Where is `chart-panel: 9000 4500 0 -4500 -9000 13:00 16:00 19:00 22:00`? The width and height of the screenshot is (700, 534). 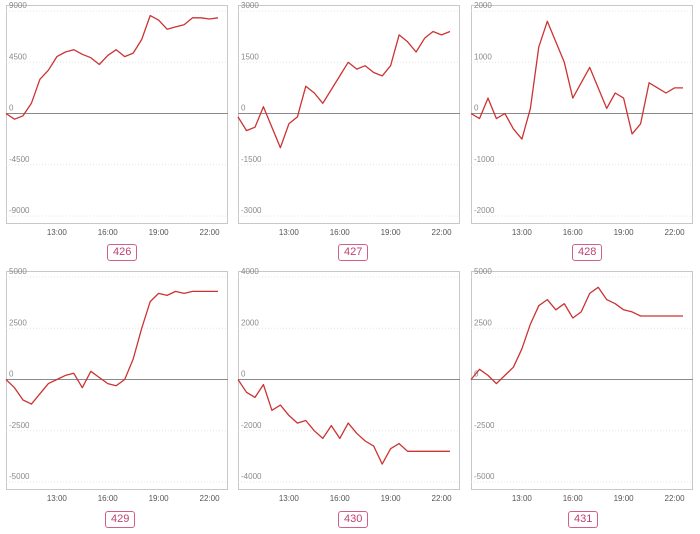 chart-panel: 9000 4500 0 -4500 -9000 13:00 16:00 19:00 22:00 is located at coordinates (116, 122).